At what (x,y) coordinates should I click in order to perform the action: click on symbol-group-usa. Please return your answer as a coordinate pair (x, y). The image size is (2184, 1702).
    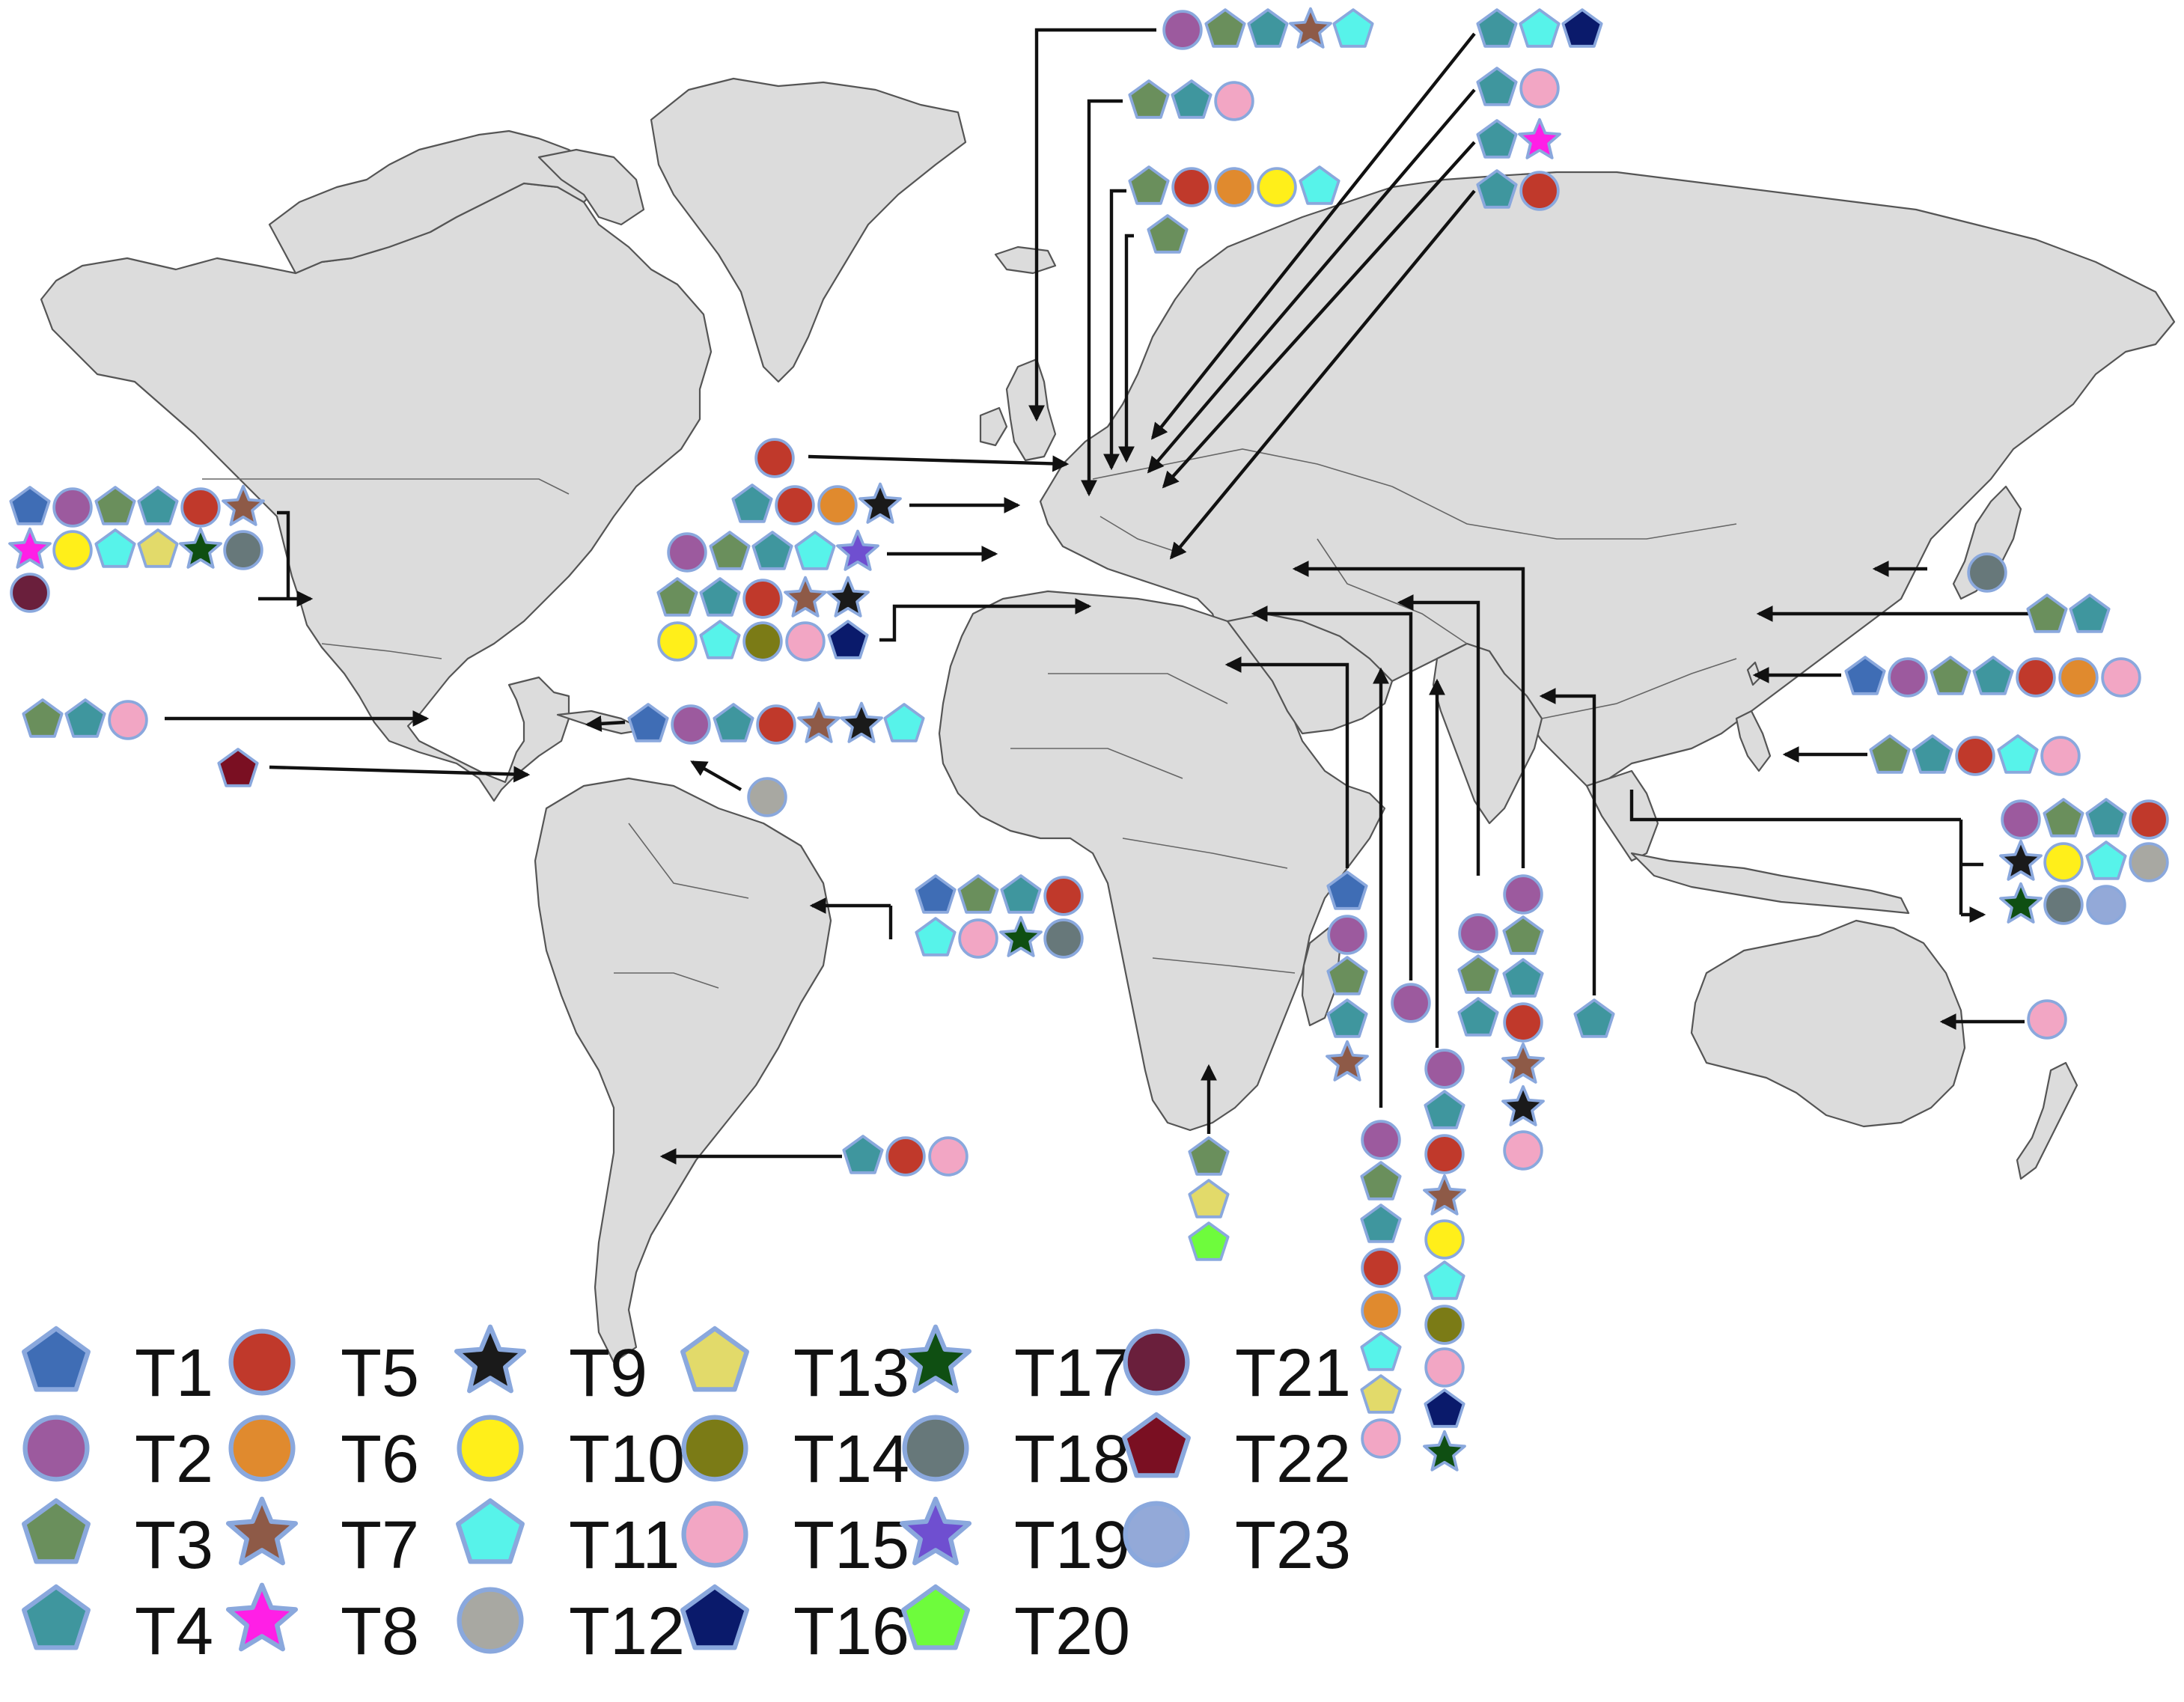
    Looking at the image, I should click on (136, 548).